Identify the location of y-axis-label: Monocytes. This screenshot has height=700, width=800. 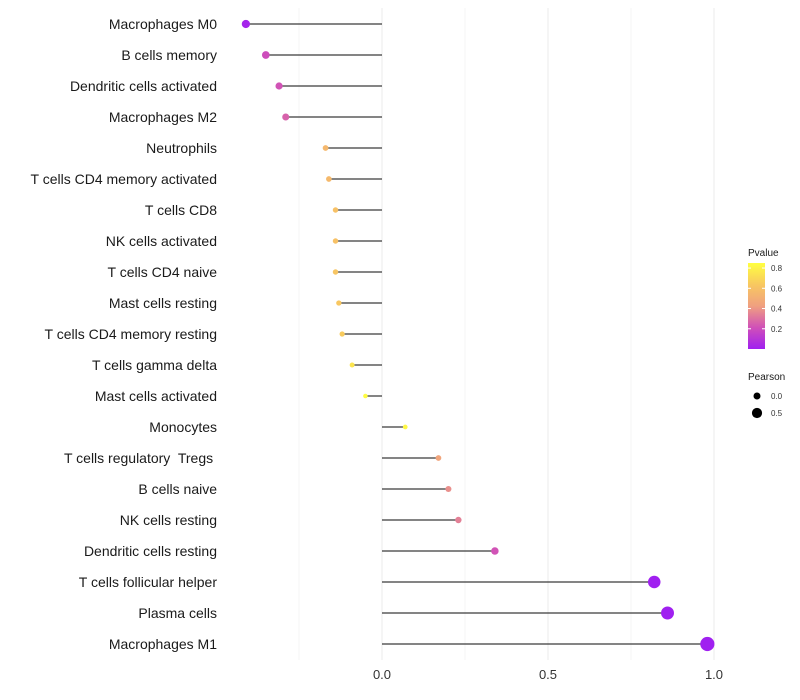
(183, 427).